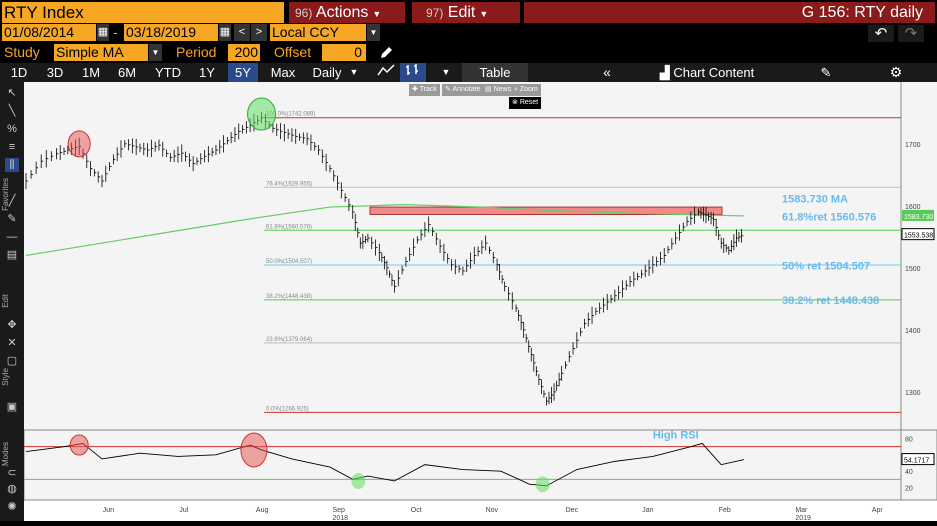 The image size is (937, 526). I want to click on prev-period-button: <, so click(242, 32).